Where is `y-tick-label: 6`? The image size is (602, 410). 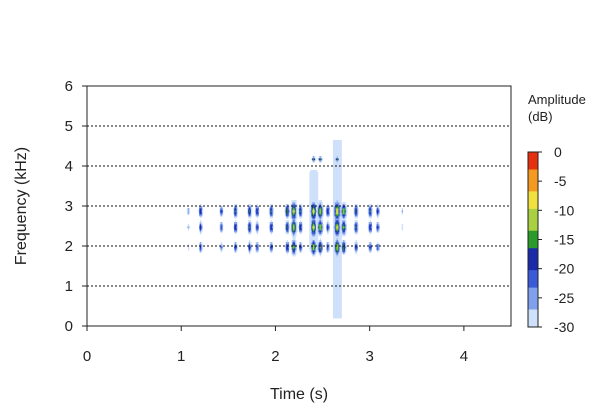
y-tick-label: 6 is located at coordinates (69, 86).